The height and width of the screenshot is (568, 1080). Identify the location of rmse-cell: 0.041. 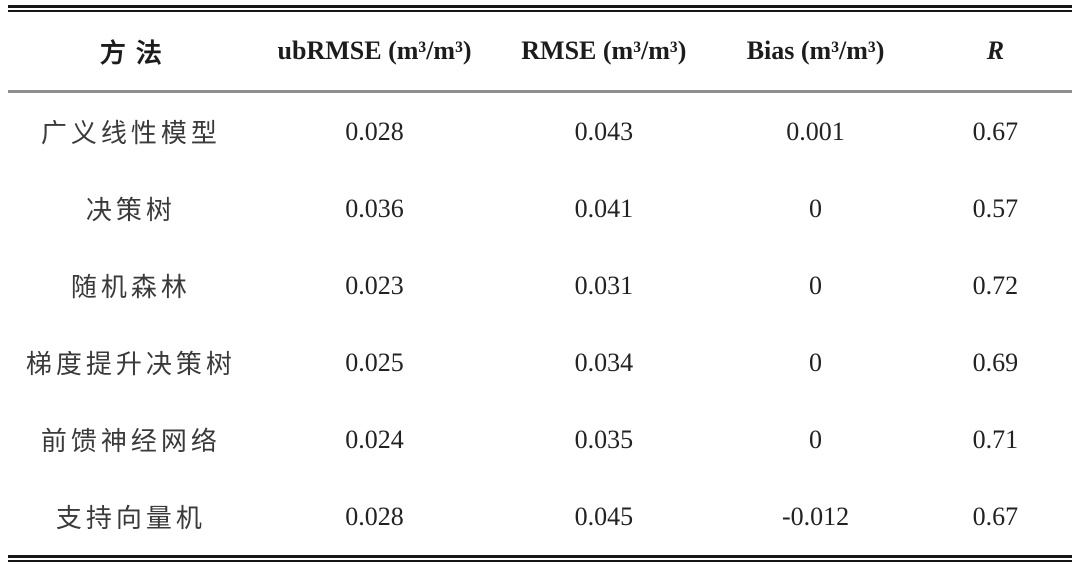
(604, 208).